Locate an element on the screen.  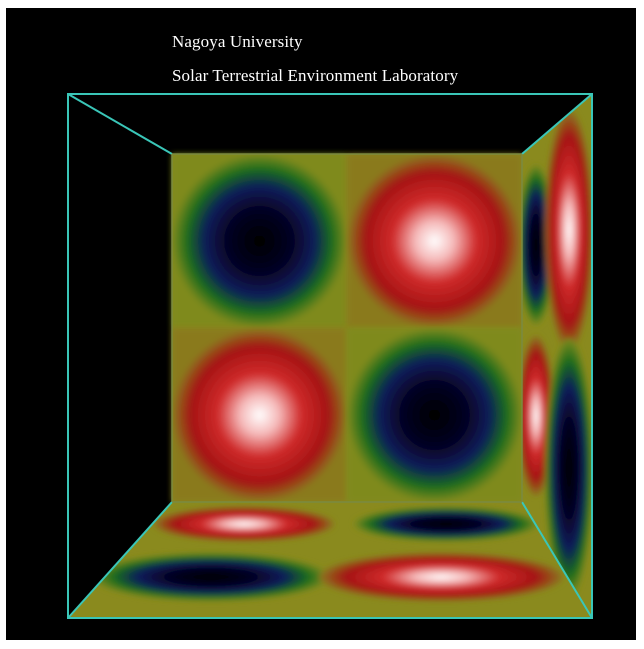
bottom-face is located at coordinates (330, 560).